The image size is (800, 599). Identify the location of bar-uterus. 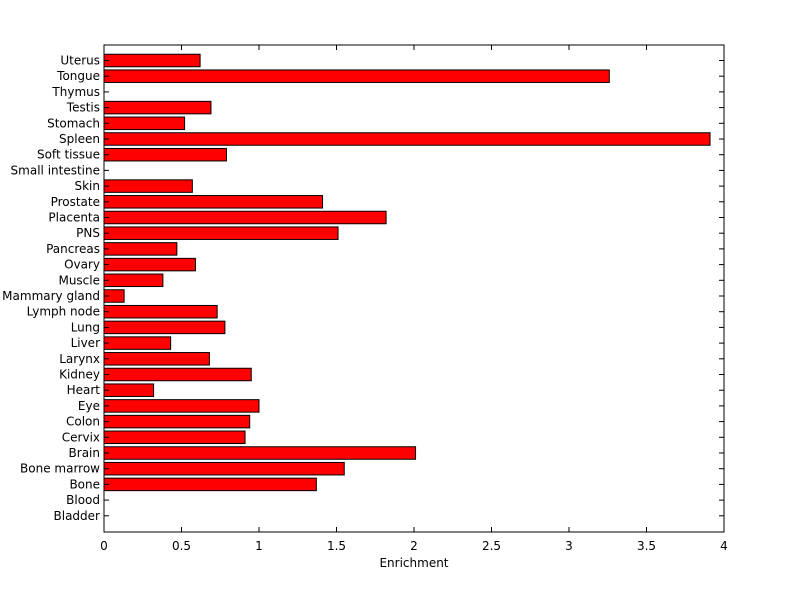
(152, 60).